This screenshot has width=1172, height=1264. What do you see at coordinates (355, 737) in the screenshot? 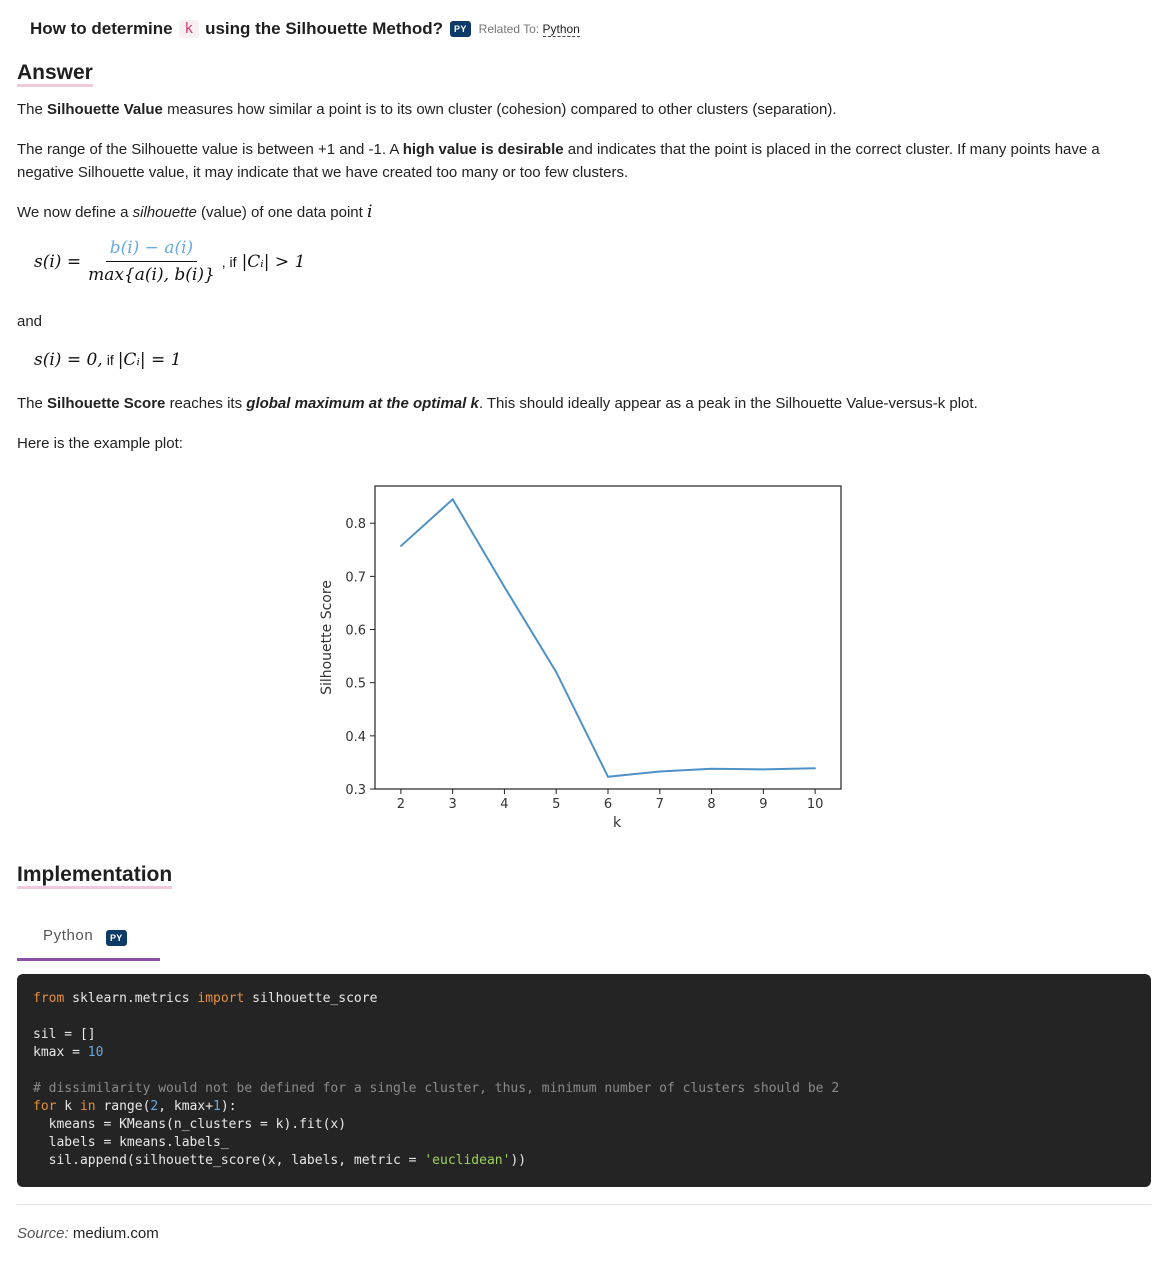
I see `y-tick-label: 0.4` at bounding box center [355, 737].